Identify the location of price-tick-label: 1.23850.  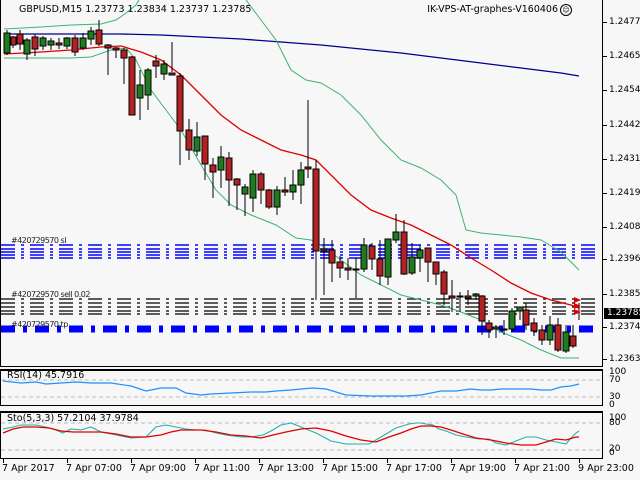
(624, 294).